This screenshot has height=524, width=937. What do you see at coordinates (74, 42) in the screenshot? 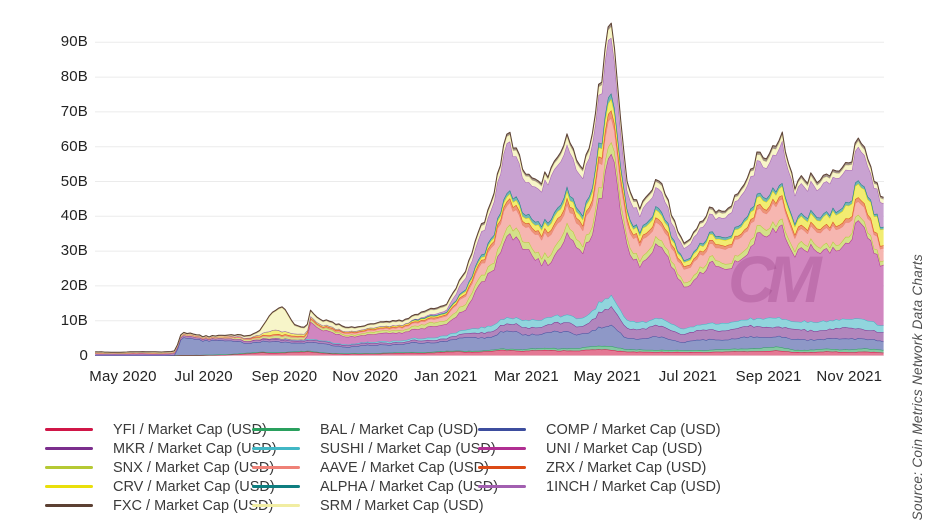
I see `y-tick-label: 90B` at bounding box center [74, 42].